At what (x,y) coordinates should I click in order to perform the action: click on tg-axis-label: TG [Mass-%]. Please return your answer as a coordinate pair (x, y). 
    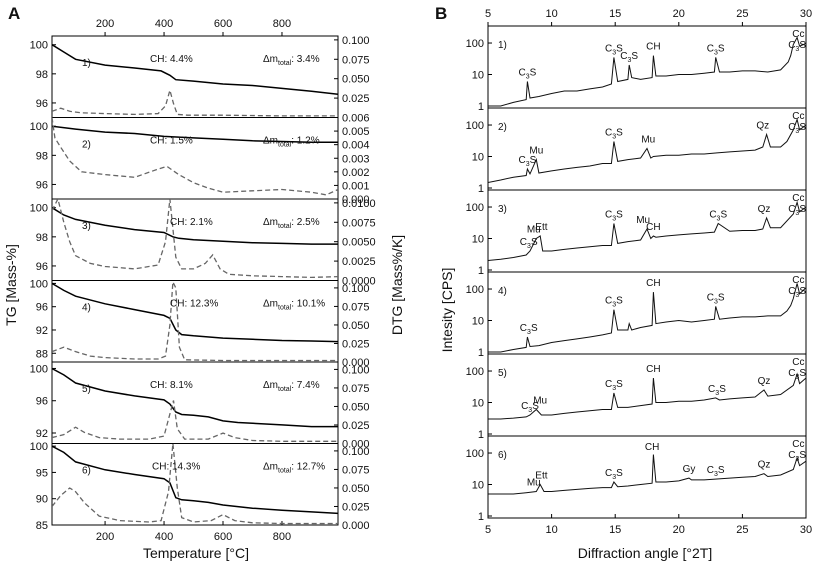
    Looking at the image, I should click on (11, 285).